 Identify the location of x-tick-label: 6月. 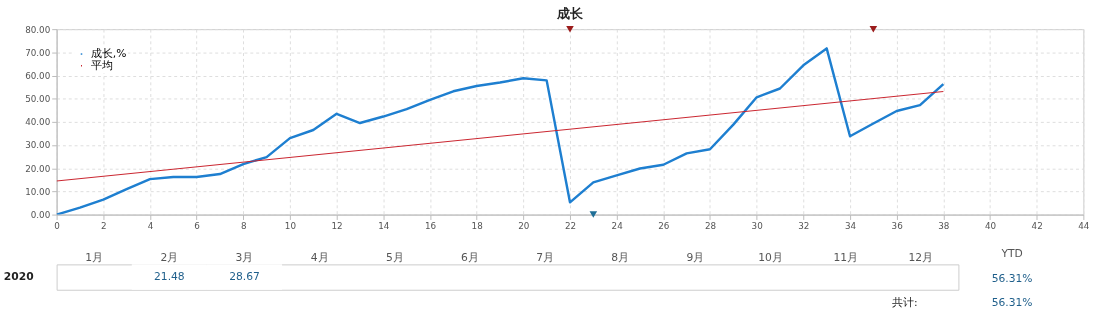
(470, 257).